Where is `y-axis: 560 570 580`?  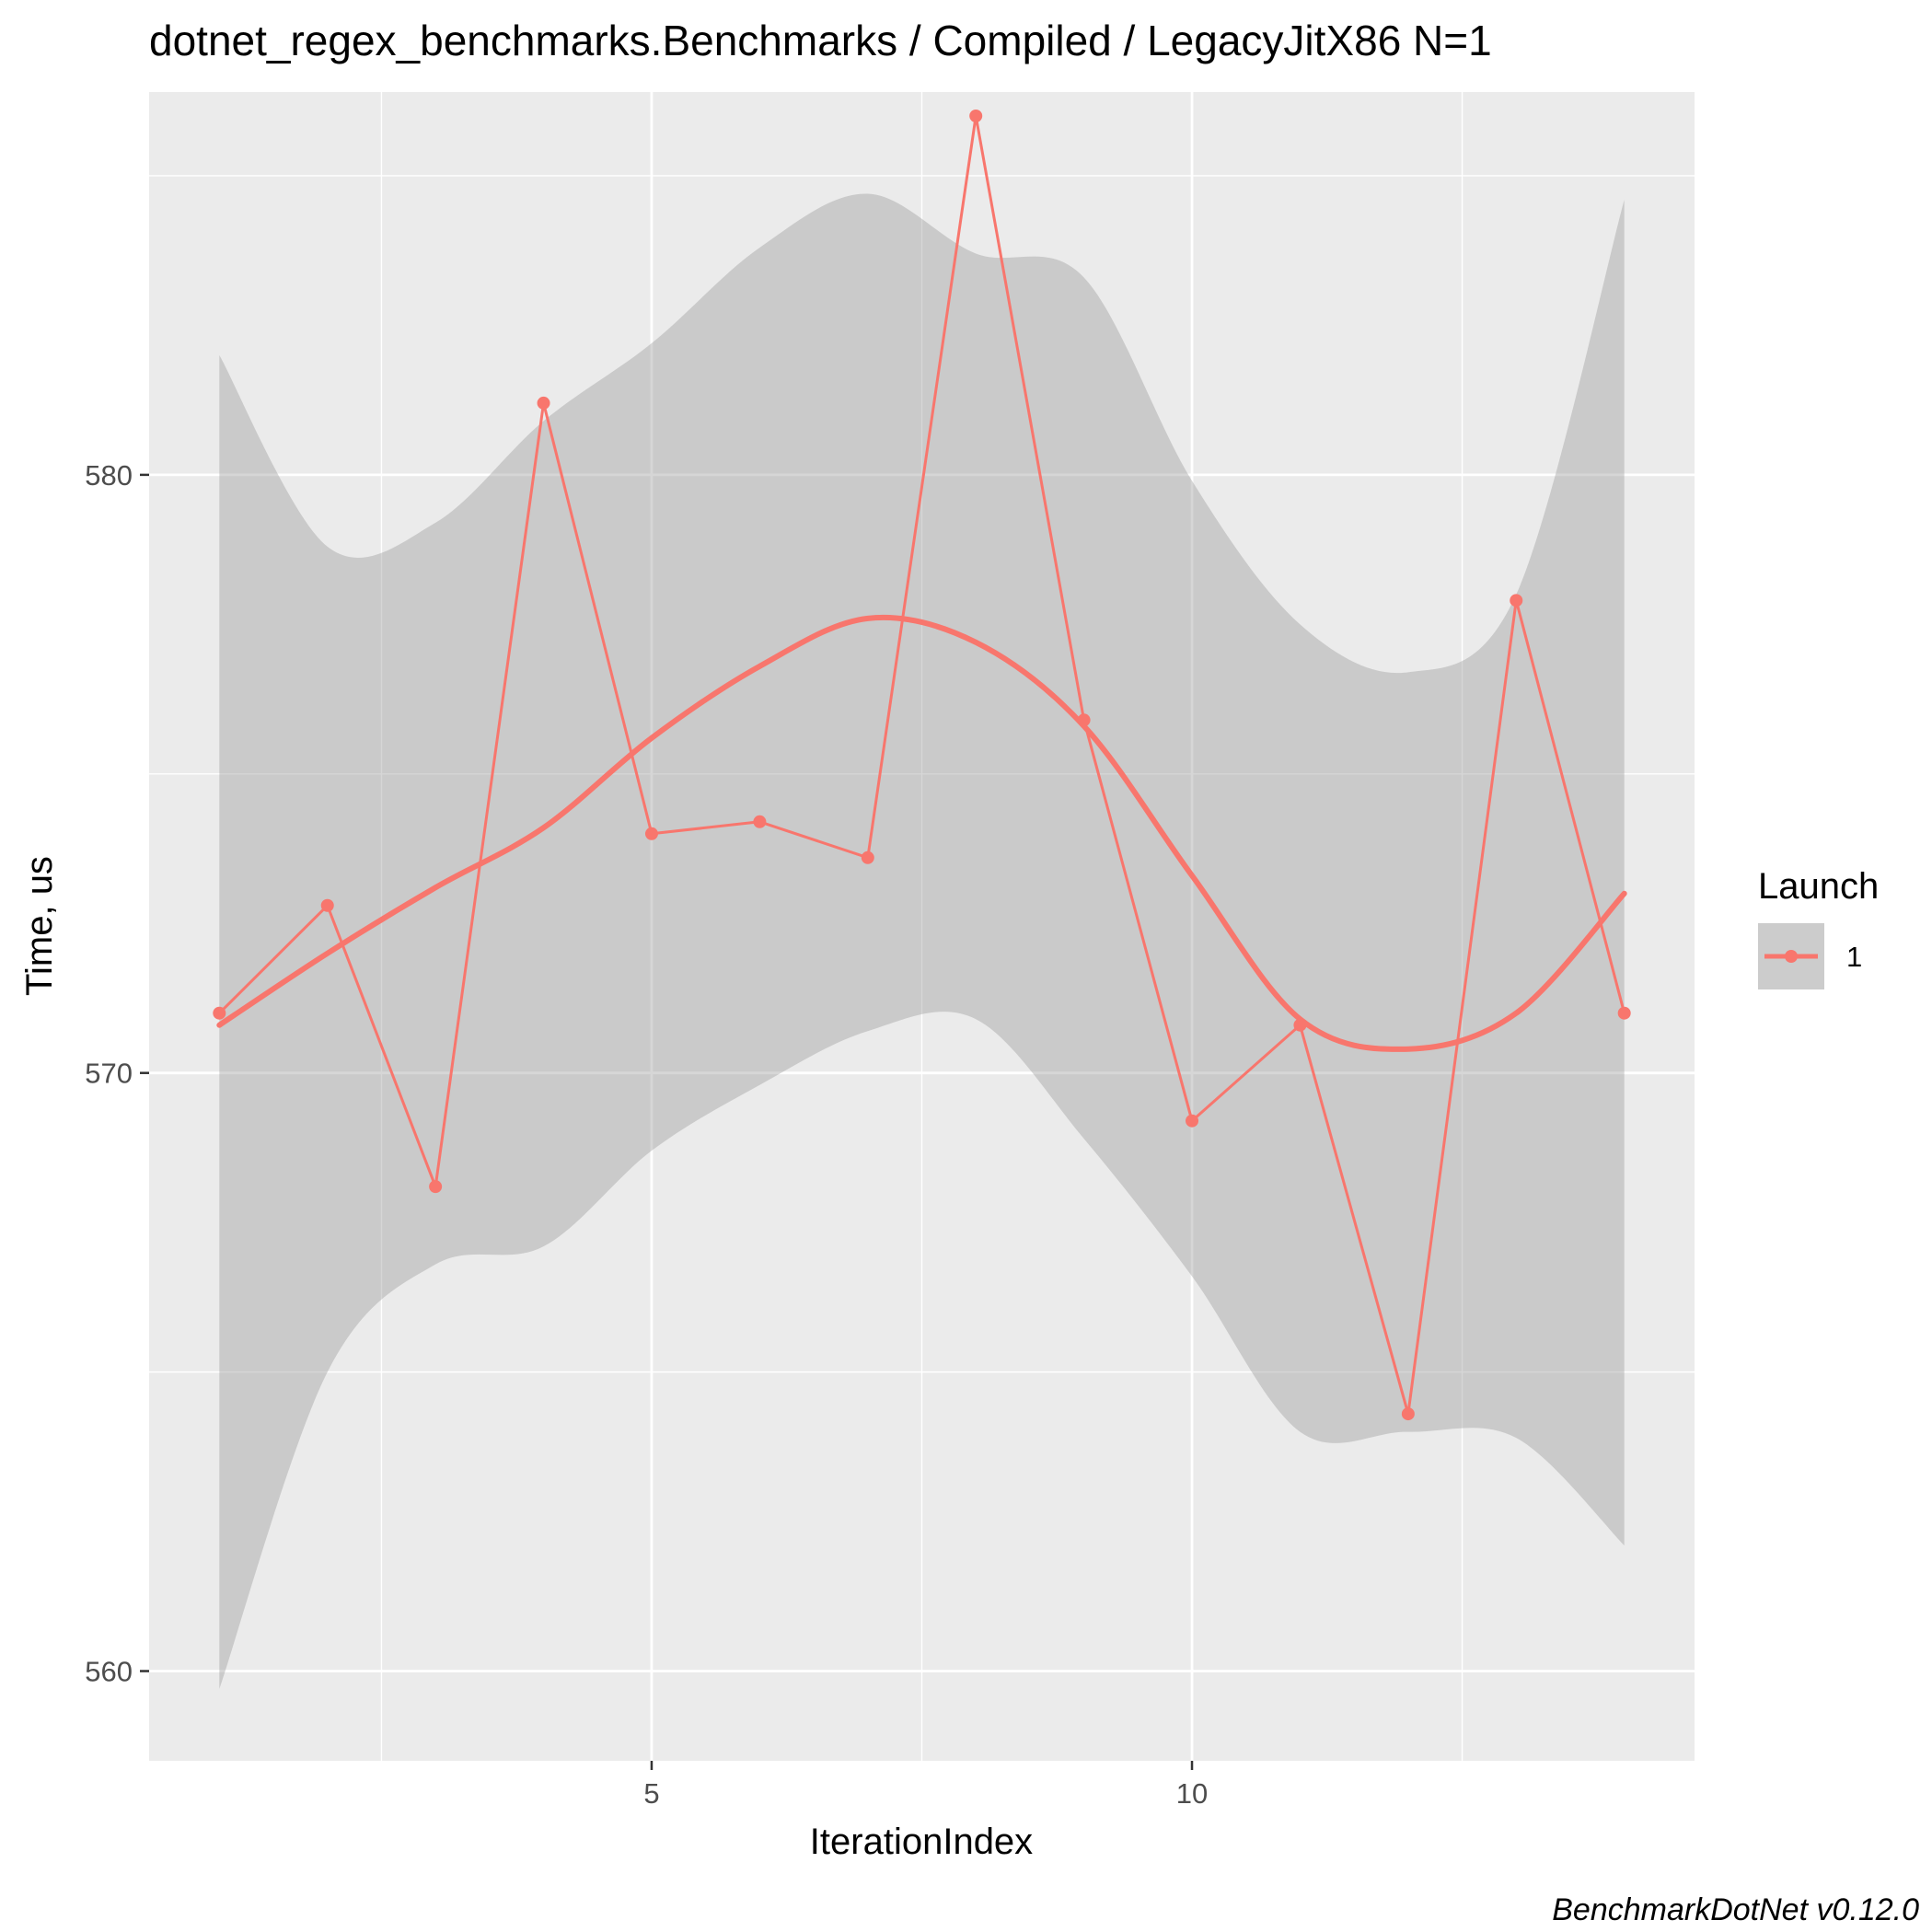 y-axis: 560 570 580 is located at coordinates (117, 1074).